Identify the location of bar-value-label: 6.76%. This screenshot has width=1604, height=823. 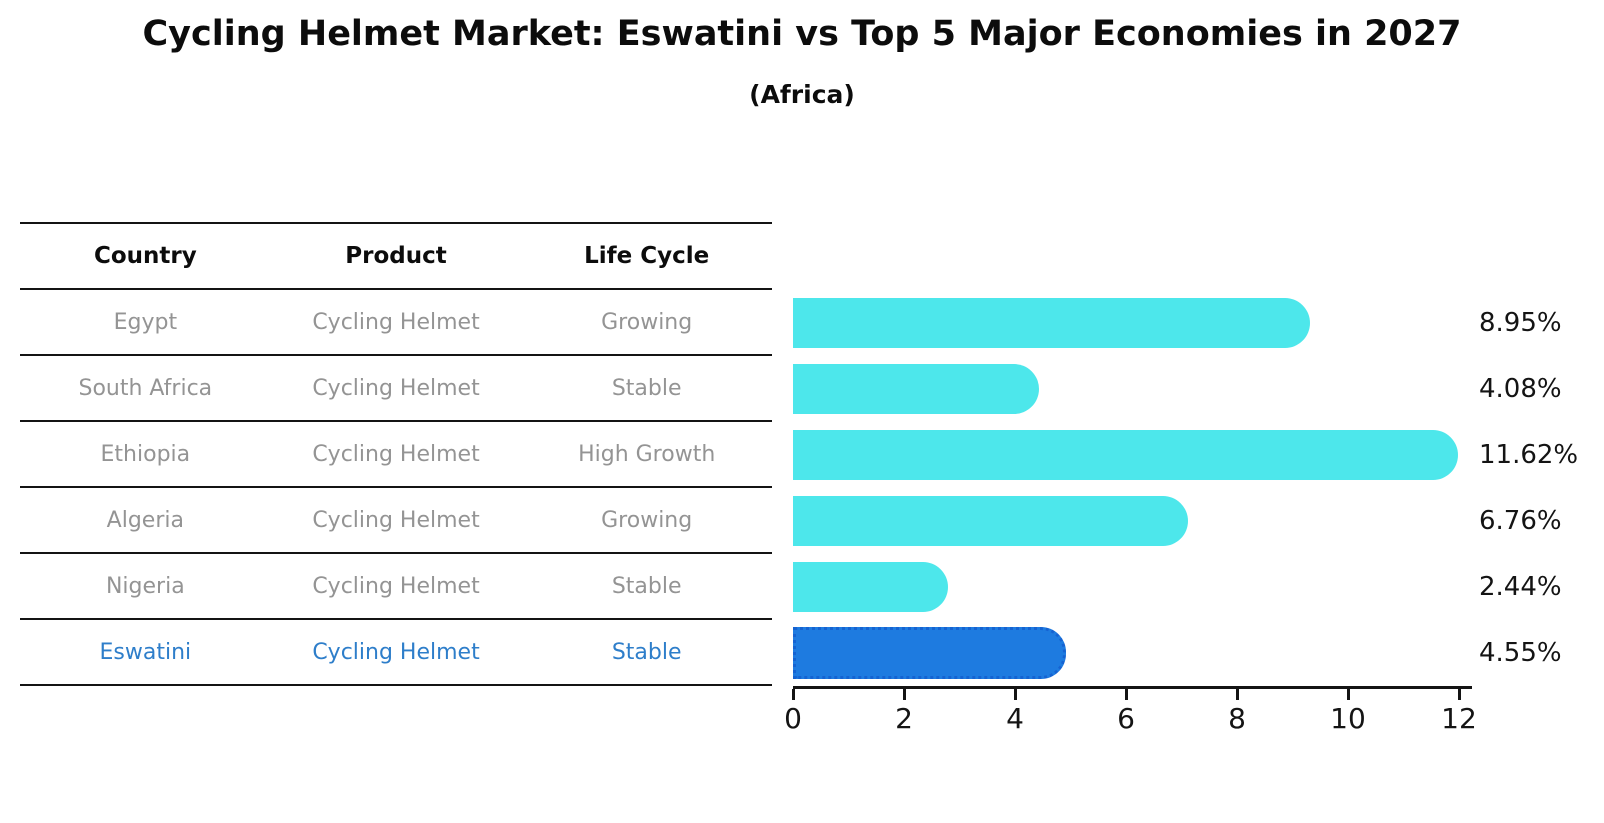
(1520, 521).